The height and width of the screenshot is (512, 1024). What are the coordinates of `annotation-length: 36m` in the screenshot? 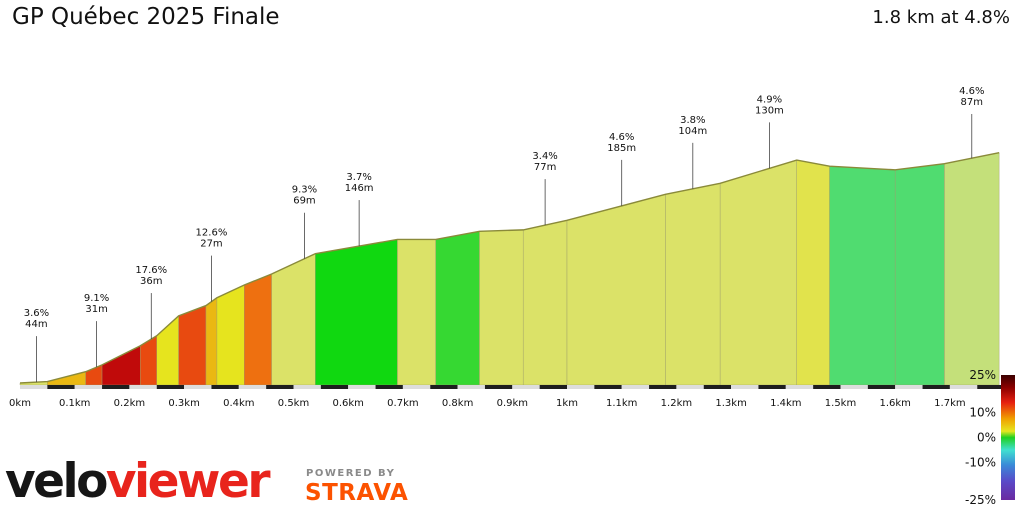 It's located at (151, 281).